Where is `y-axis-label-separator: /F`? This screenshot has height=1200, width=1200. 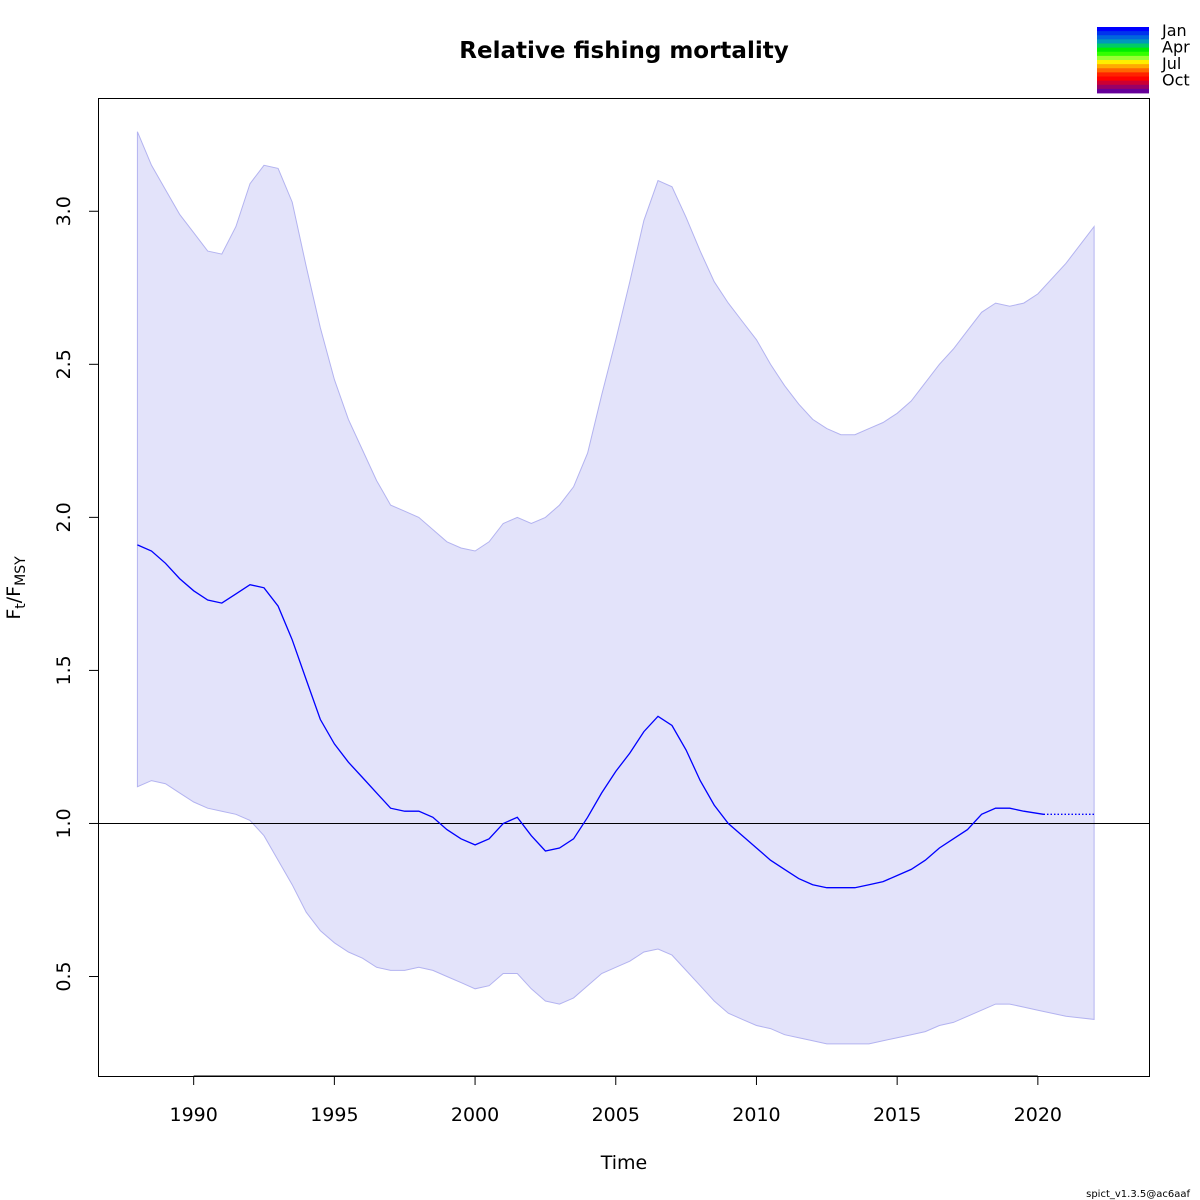
y-axis-label-separator: /F is located at coordinates (14, 594).